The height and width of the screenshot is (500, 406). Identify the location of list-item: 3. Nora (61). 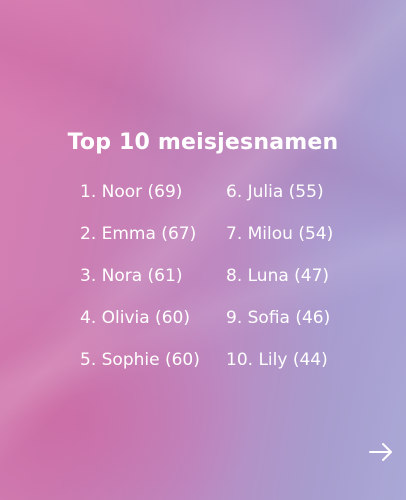
(131, 276).